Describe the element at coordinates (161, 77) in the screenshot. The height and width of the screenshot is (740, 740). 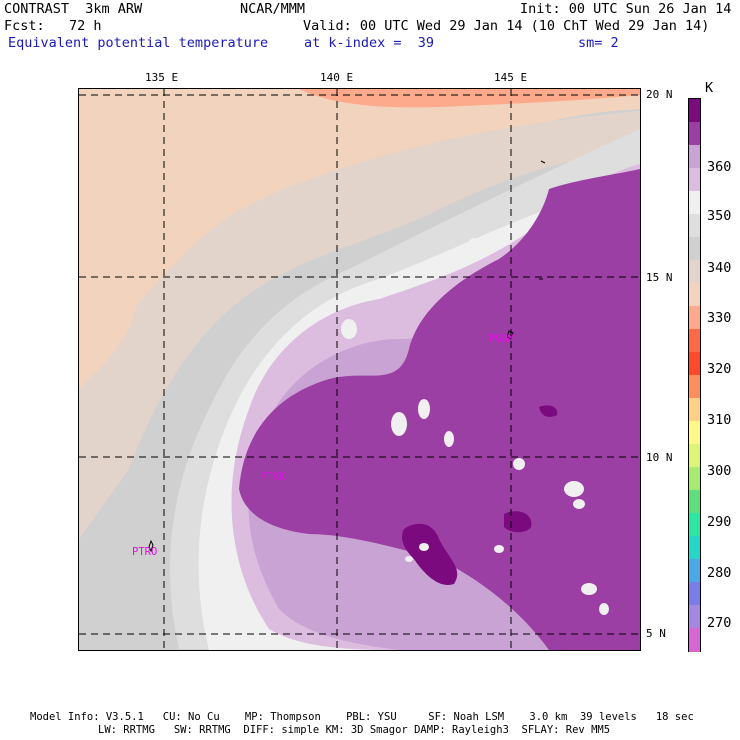
I see `lon-label-135e: 135 E` at that location.